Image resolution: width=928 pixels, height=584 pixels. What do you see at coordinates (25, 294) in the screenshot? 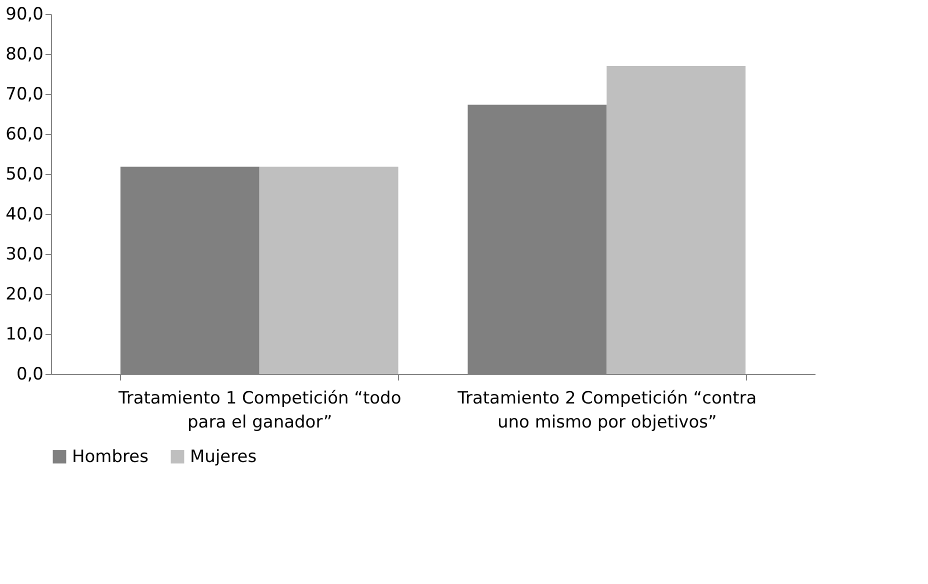
I see `y-tick-label: 20,0` at bounding box center [25, 294].